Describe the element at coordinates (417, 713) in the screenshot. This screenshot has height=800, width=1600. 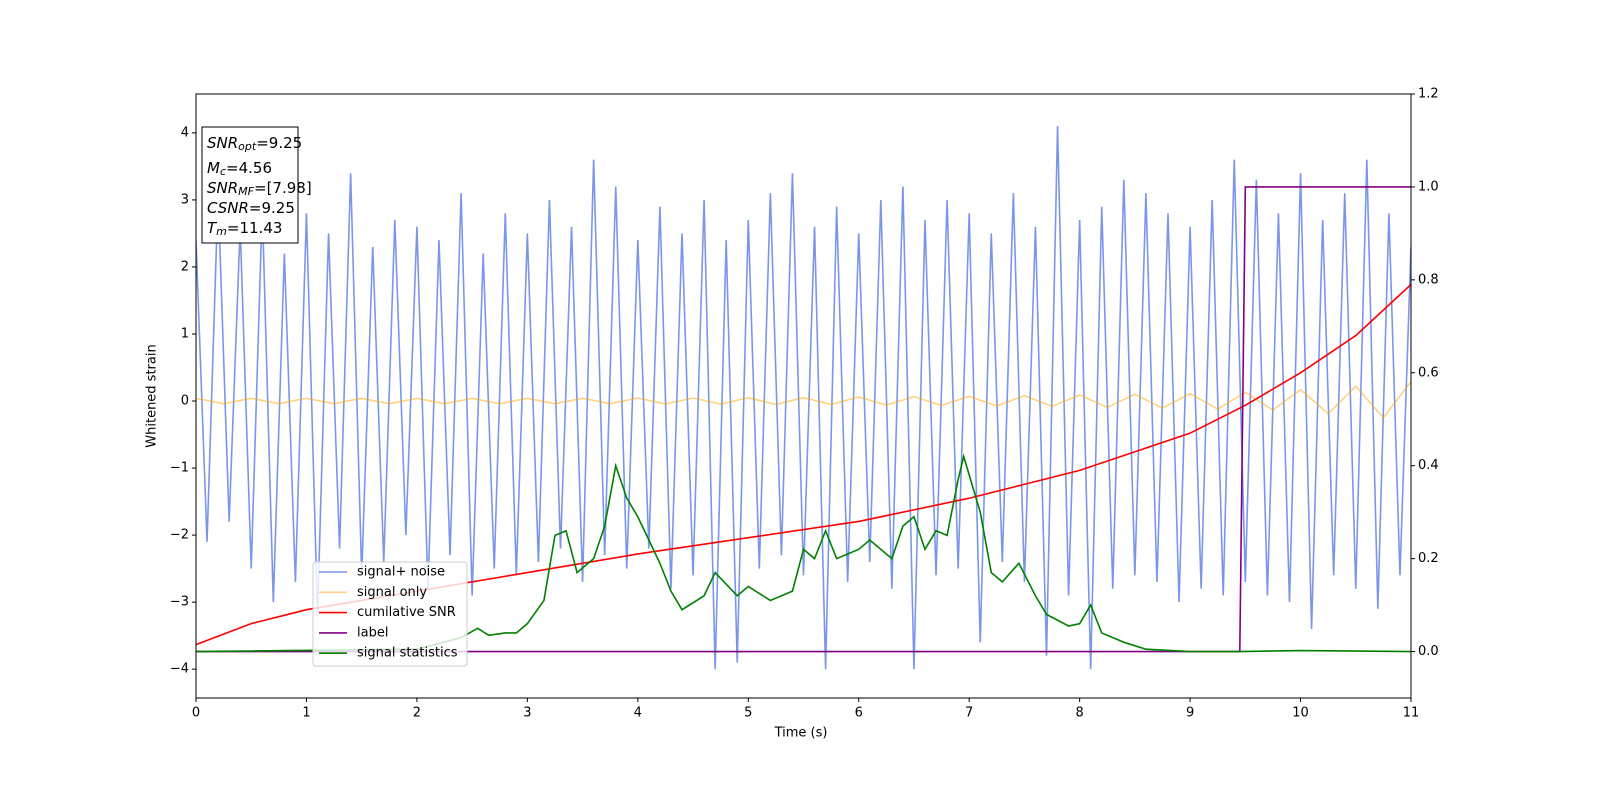
I see `x-tick-label: 2` at that location.